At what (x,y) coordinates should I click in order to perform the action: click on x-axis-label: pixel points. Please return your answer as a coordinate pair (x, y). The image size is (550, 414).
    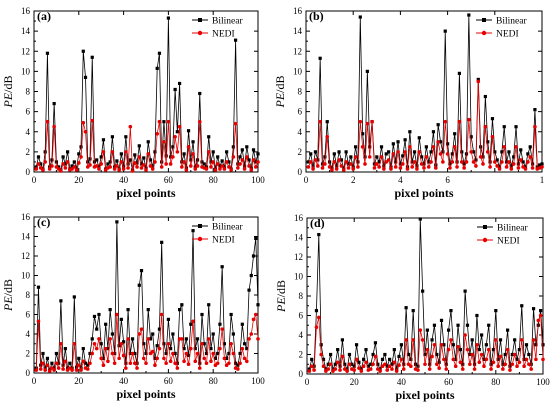
    Looking at the image, I should click on (424, 395).